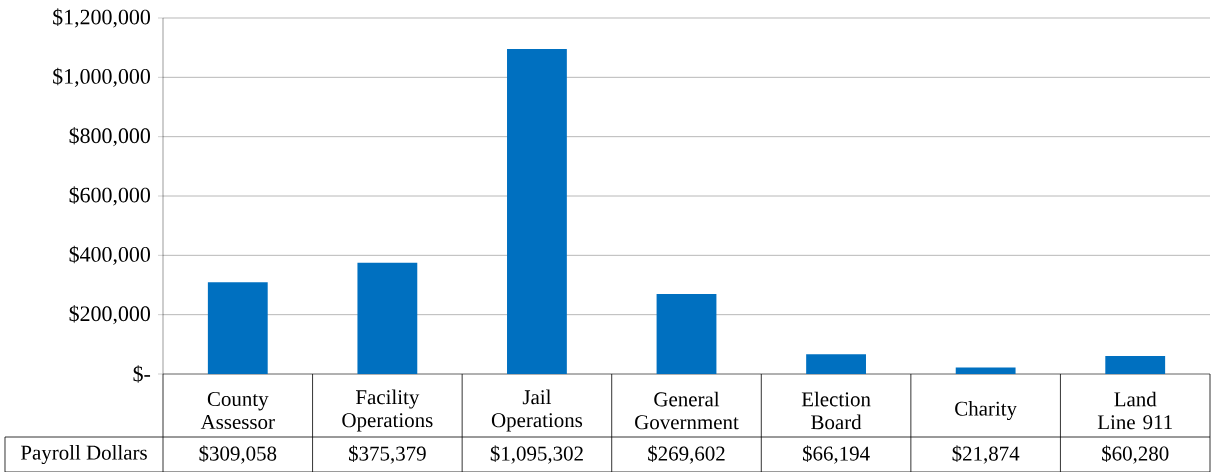  Describe the element at coordinates (687, 410) in the screenshot. I see `x-tick-label: General Government` at that location.